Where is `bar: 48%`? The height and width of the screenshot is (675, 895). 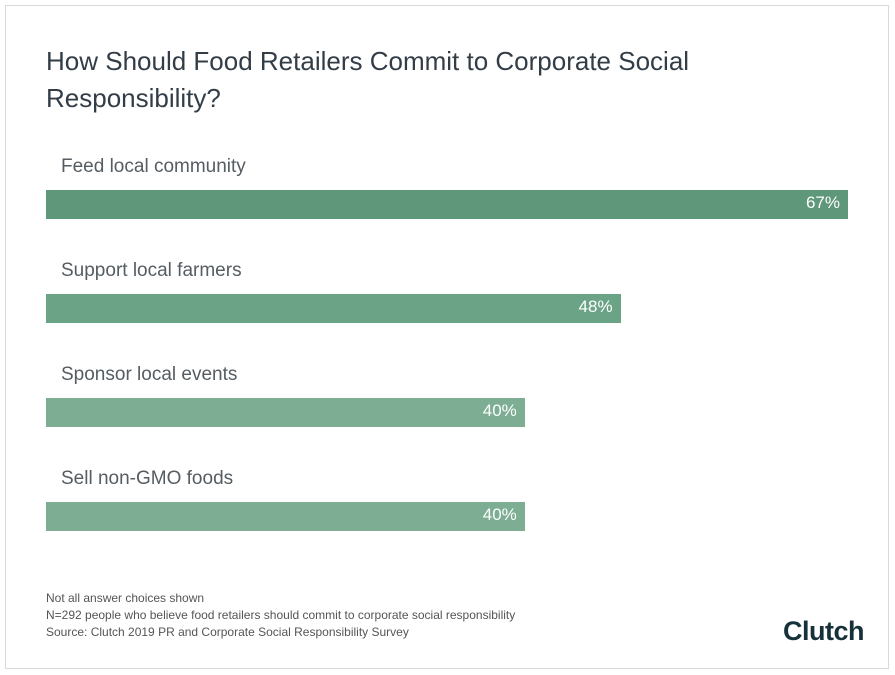
bar: 48% is located at coordinates (333, 308).